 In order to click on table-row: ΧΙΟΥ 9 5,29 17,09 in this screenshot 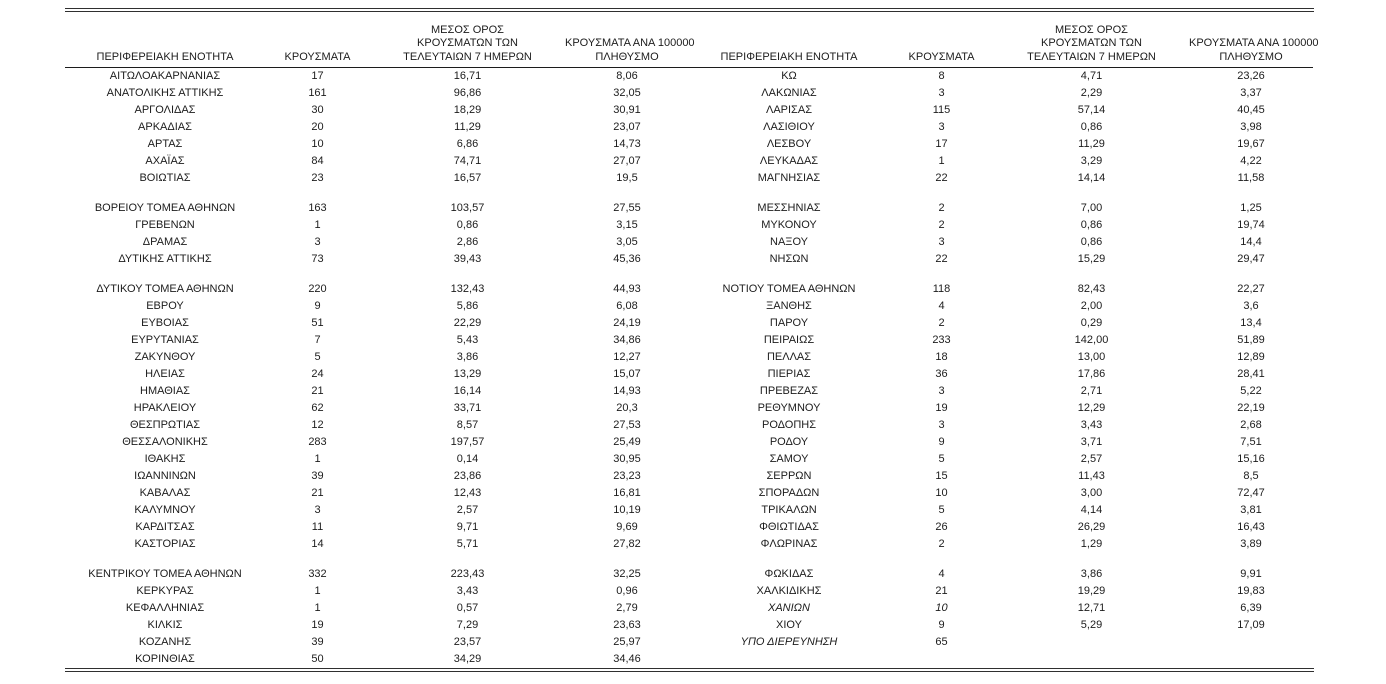, I will do `click(1001, 625)`.